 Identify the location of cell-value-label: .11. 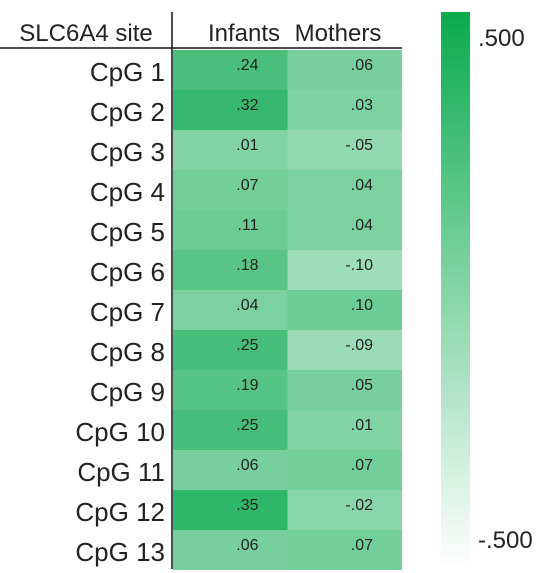
(247, 225).